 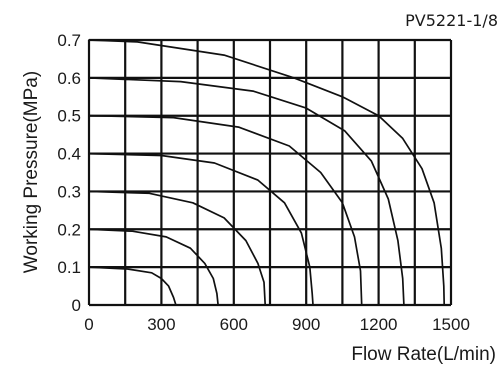 I want to click on y-tick-label: 0.4, so click(x=69, y=154).